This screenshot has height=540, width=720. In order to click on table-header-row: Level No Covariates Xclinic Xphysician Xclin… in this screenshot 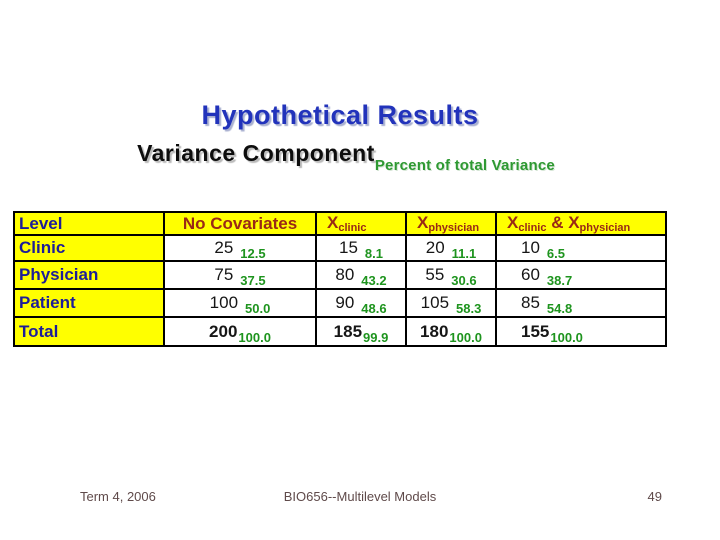, I will do `click(340, 223)`.